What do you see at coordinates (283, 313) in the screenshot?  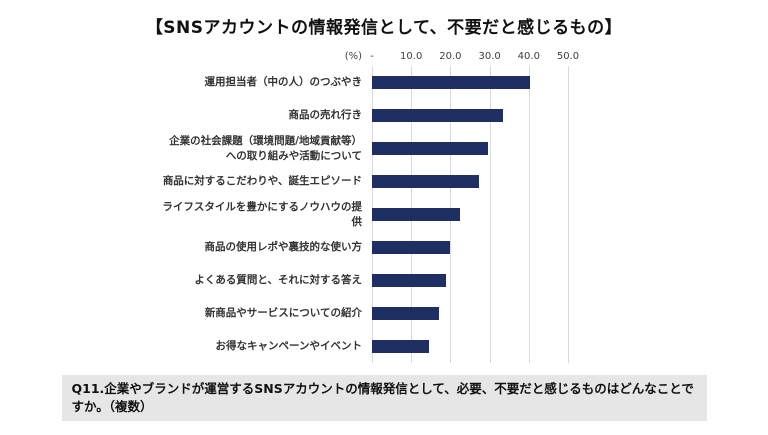 I see `category-label: 新商品やサービスについての紹介` at bounding box center [283, 313].